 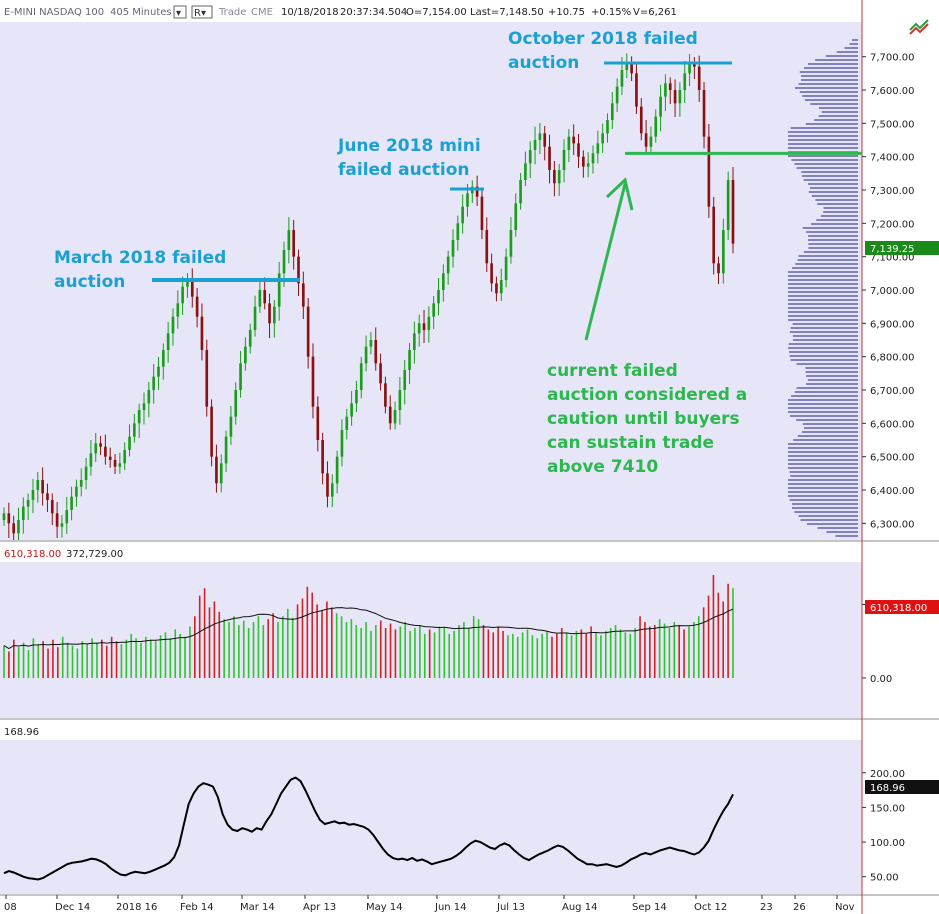 I want to click on price-tick-label: 7,700.00, so click(x=892, y=58).